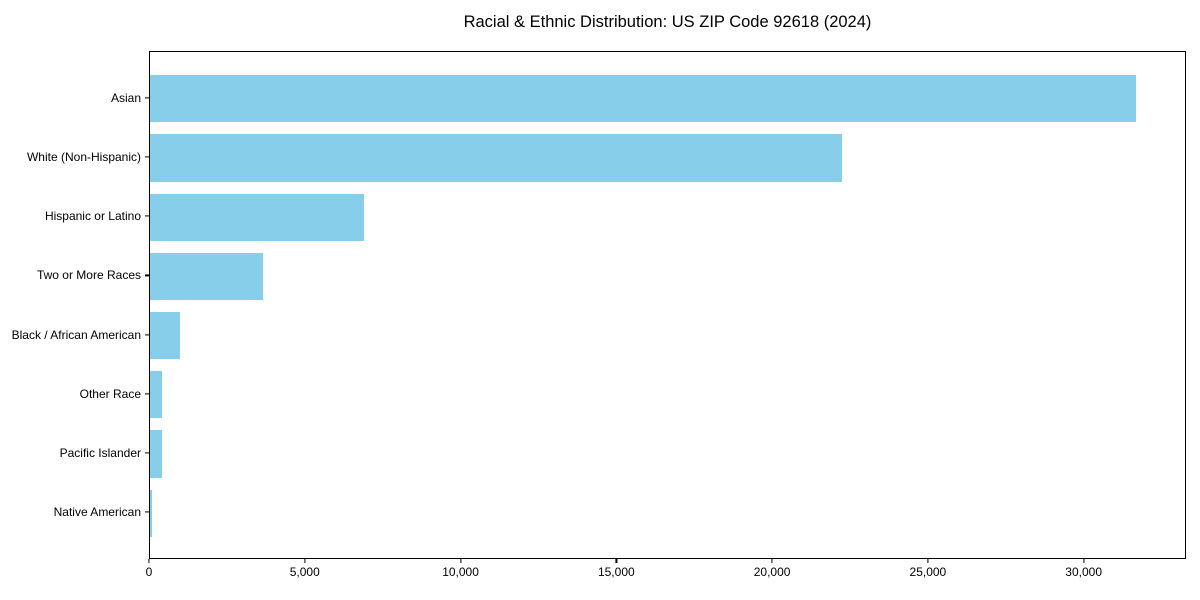  What do you see at coordinates (97, 512) in the screenshot?
I see `y-tick-label-native-american: Native American` at bounding box center [97, 512].